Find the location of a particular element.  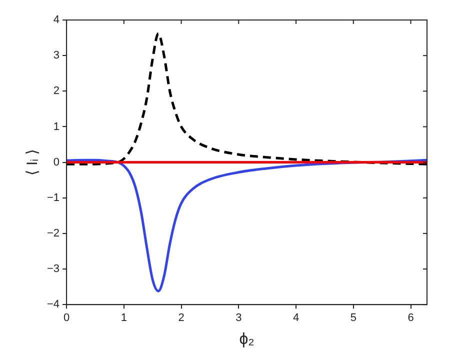

y-axis-title: ⟨ Iᵢ ⟩ is located at coordinates (33, 162).